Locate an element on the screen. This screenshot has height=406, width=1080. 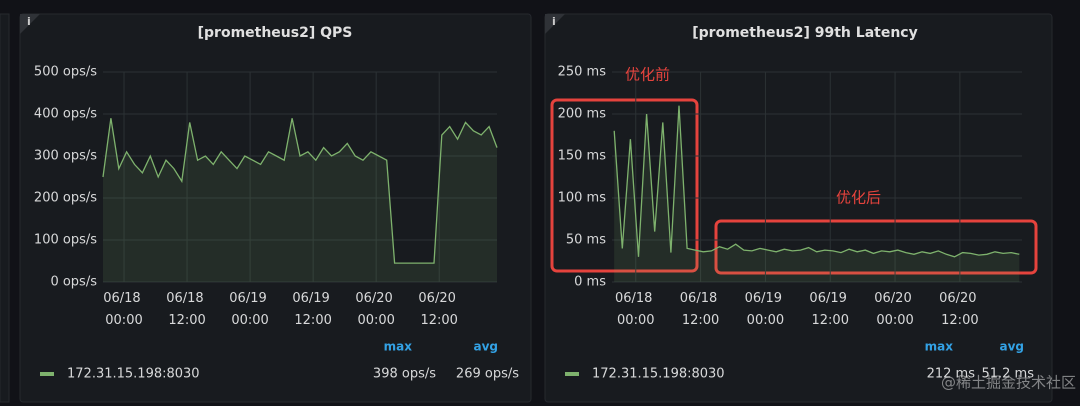
legend-stat: 398 ops/s is located at coordinates (404, 374).